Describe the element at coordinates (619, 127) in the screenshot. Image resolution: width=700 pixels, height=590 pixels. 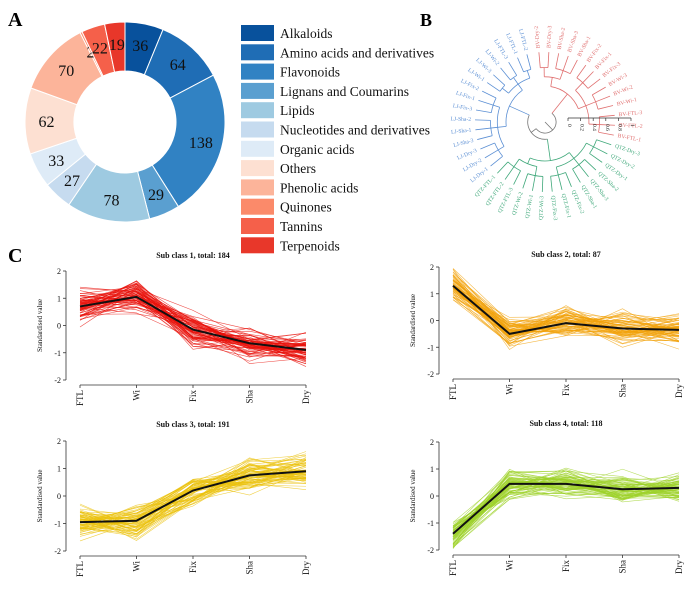
I see `scale-tick-label: 0.8` at that location.